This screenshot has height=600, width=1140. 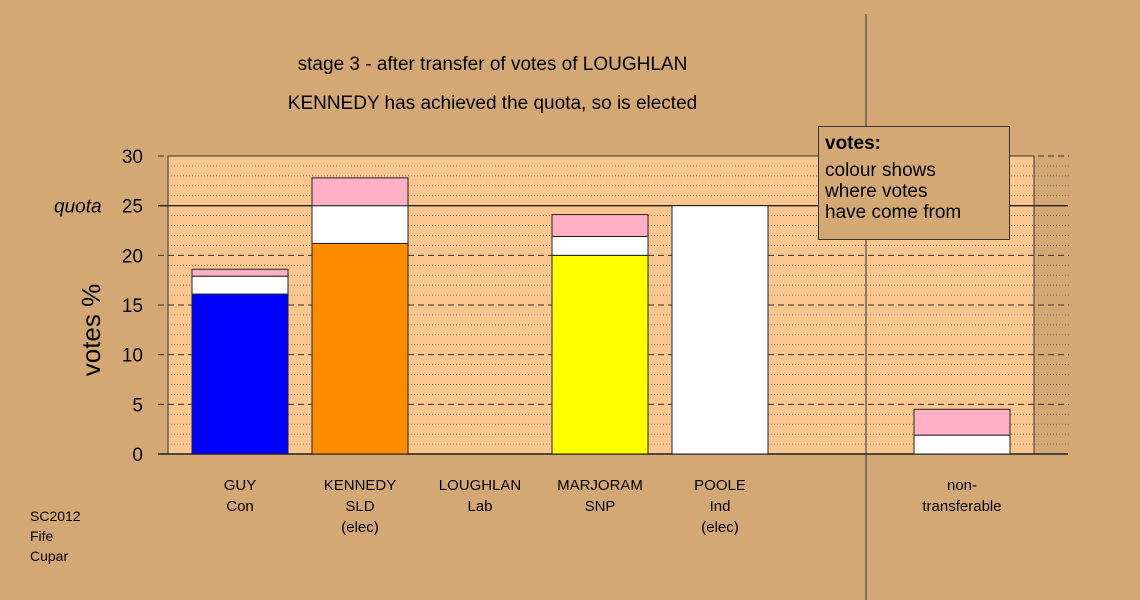 What do you see at coordinates (893, 191) in the screenshot?
I see `legend-text: colour shows where votes have come from` at bounding box center [893, 191].